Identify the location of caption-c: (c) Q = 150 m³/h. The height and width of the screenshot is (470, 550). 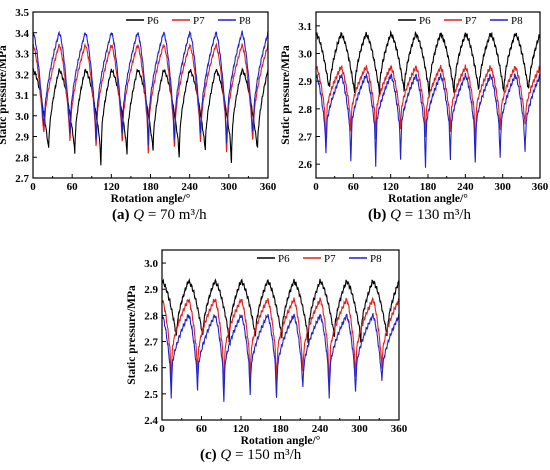
(250, 455).